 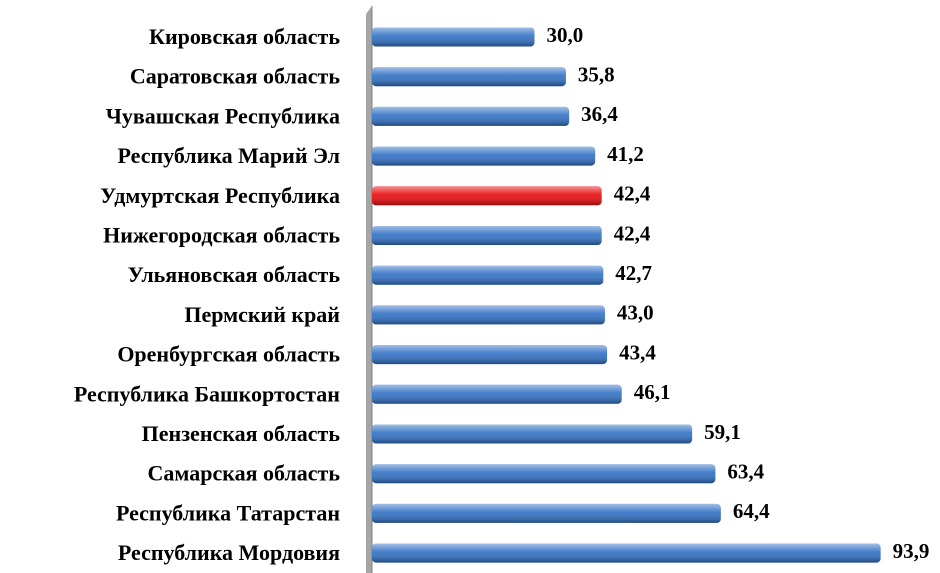 What do you see at coordinates (228, 354) in the screenshot?
I see `category-label: Оренбургская область` at bounding box center [228, 354].